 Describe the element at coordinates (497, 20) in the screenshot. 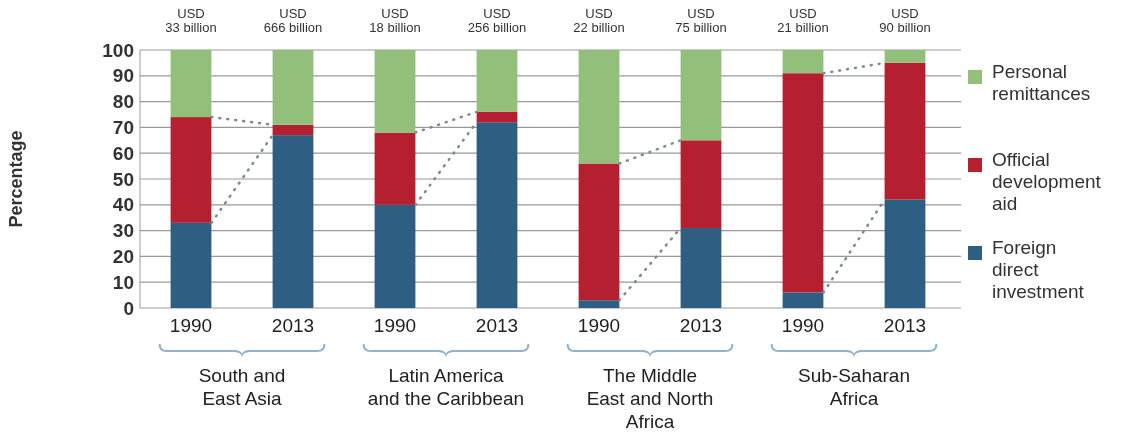

I see `text: USD 256 billion` at that location.